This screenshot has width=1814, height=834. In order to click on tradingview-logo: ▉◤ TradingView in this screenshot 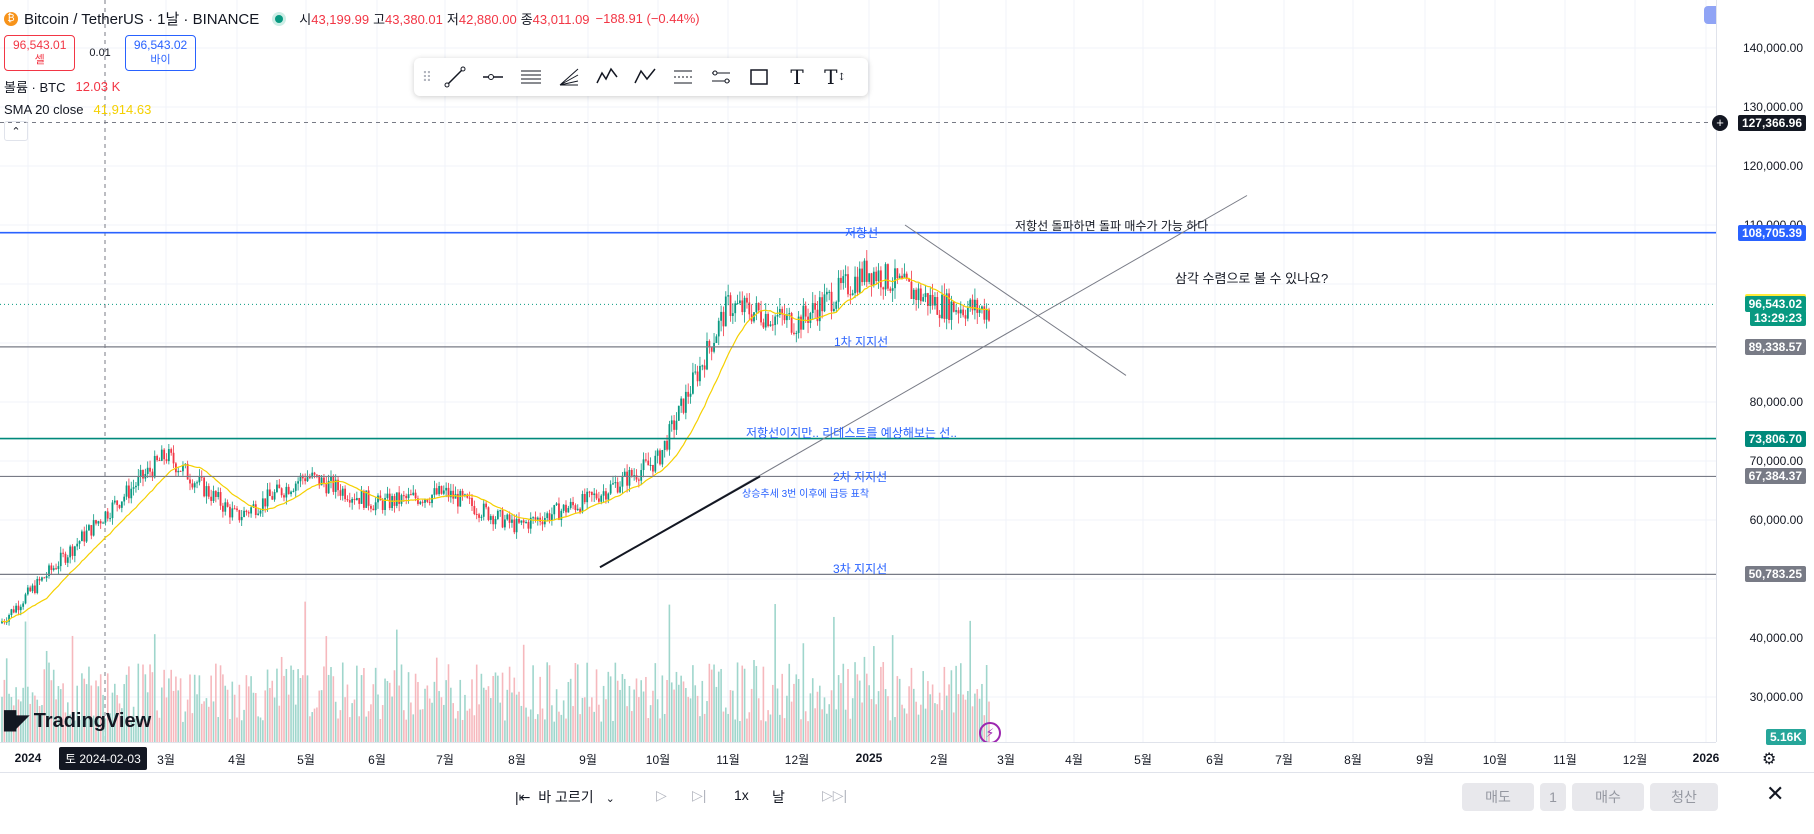, I will do `click(77, 721)`.